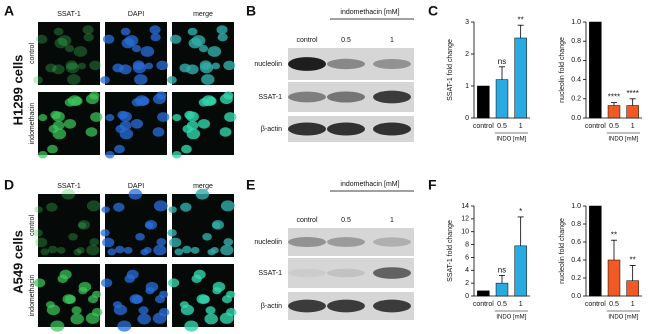  Describe the element at coordinates (450, 251) in the screenshot. I see `y-axis-label: SSAT-1 fold change` at that location.